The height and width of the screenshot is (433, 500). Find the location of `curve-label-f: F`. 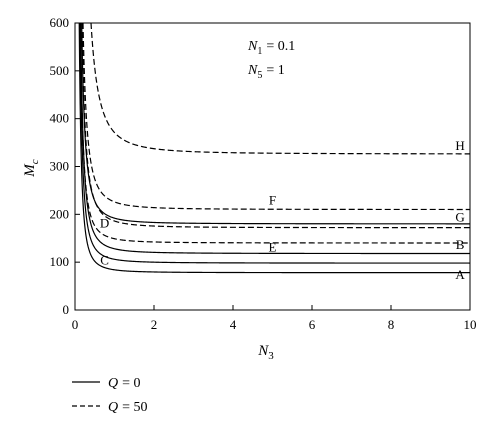

curve-label-f: F is located at coordinates (272, 199).